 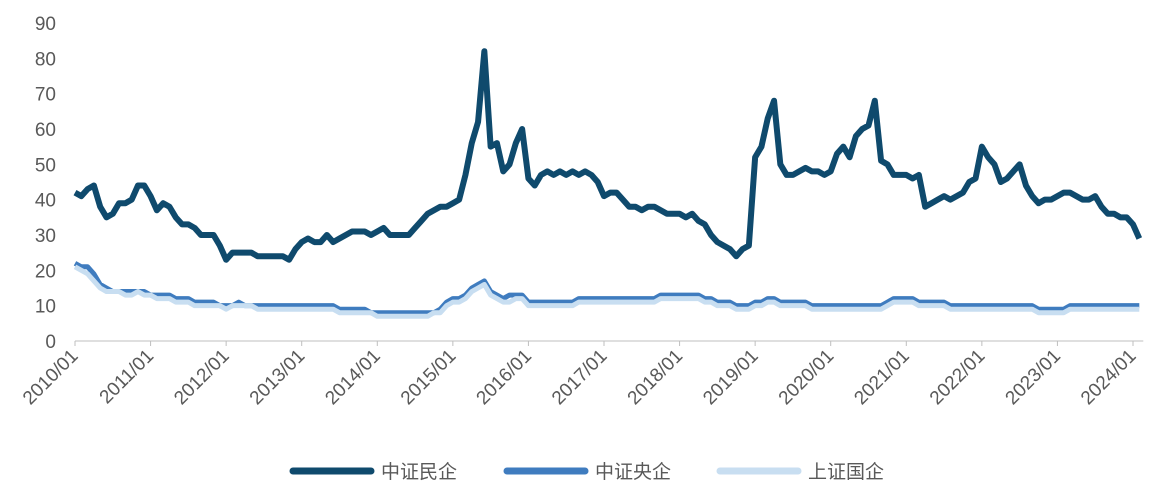 I want to click on y-tick-label: 40, so click(x=45, y=201).